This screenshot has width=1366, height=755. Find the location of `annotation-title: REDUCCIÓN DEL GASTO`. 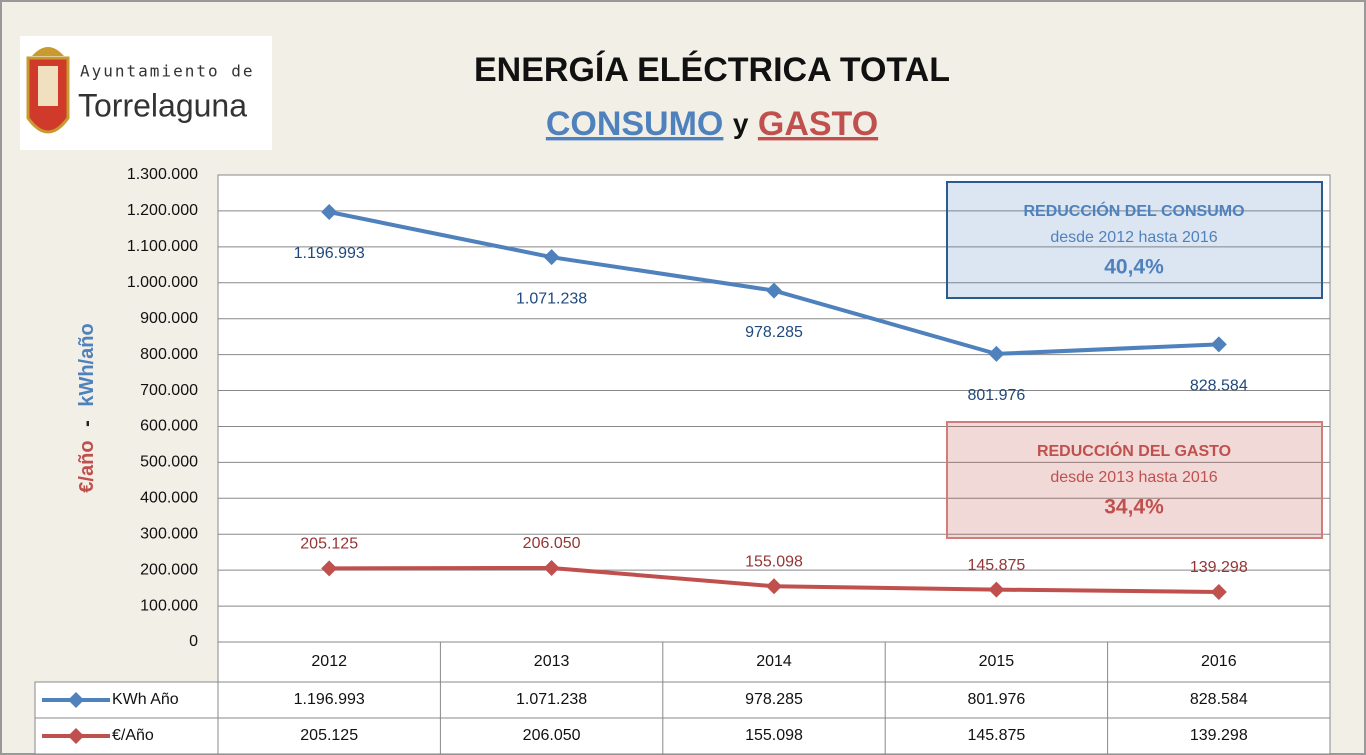

annotation-title: REDUCCIÓN DEL GASTO is located at coordinates (1134, 450).